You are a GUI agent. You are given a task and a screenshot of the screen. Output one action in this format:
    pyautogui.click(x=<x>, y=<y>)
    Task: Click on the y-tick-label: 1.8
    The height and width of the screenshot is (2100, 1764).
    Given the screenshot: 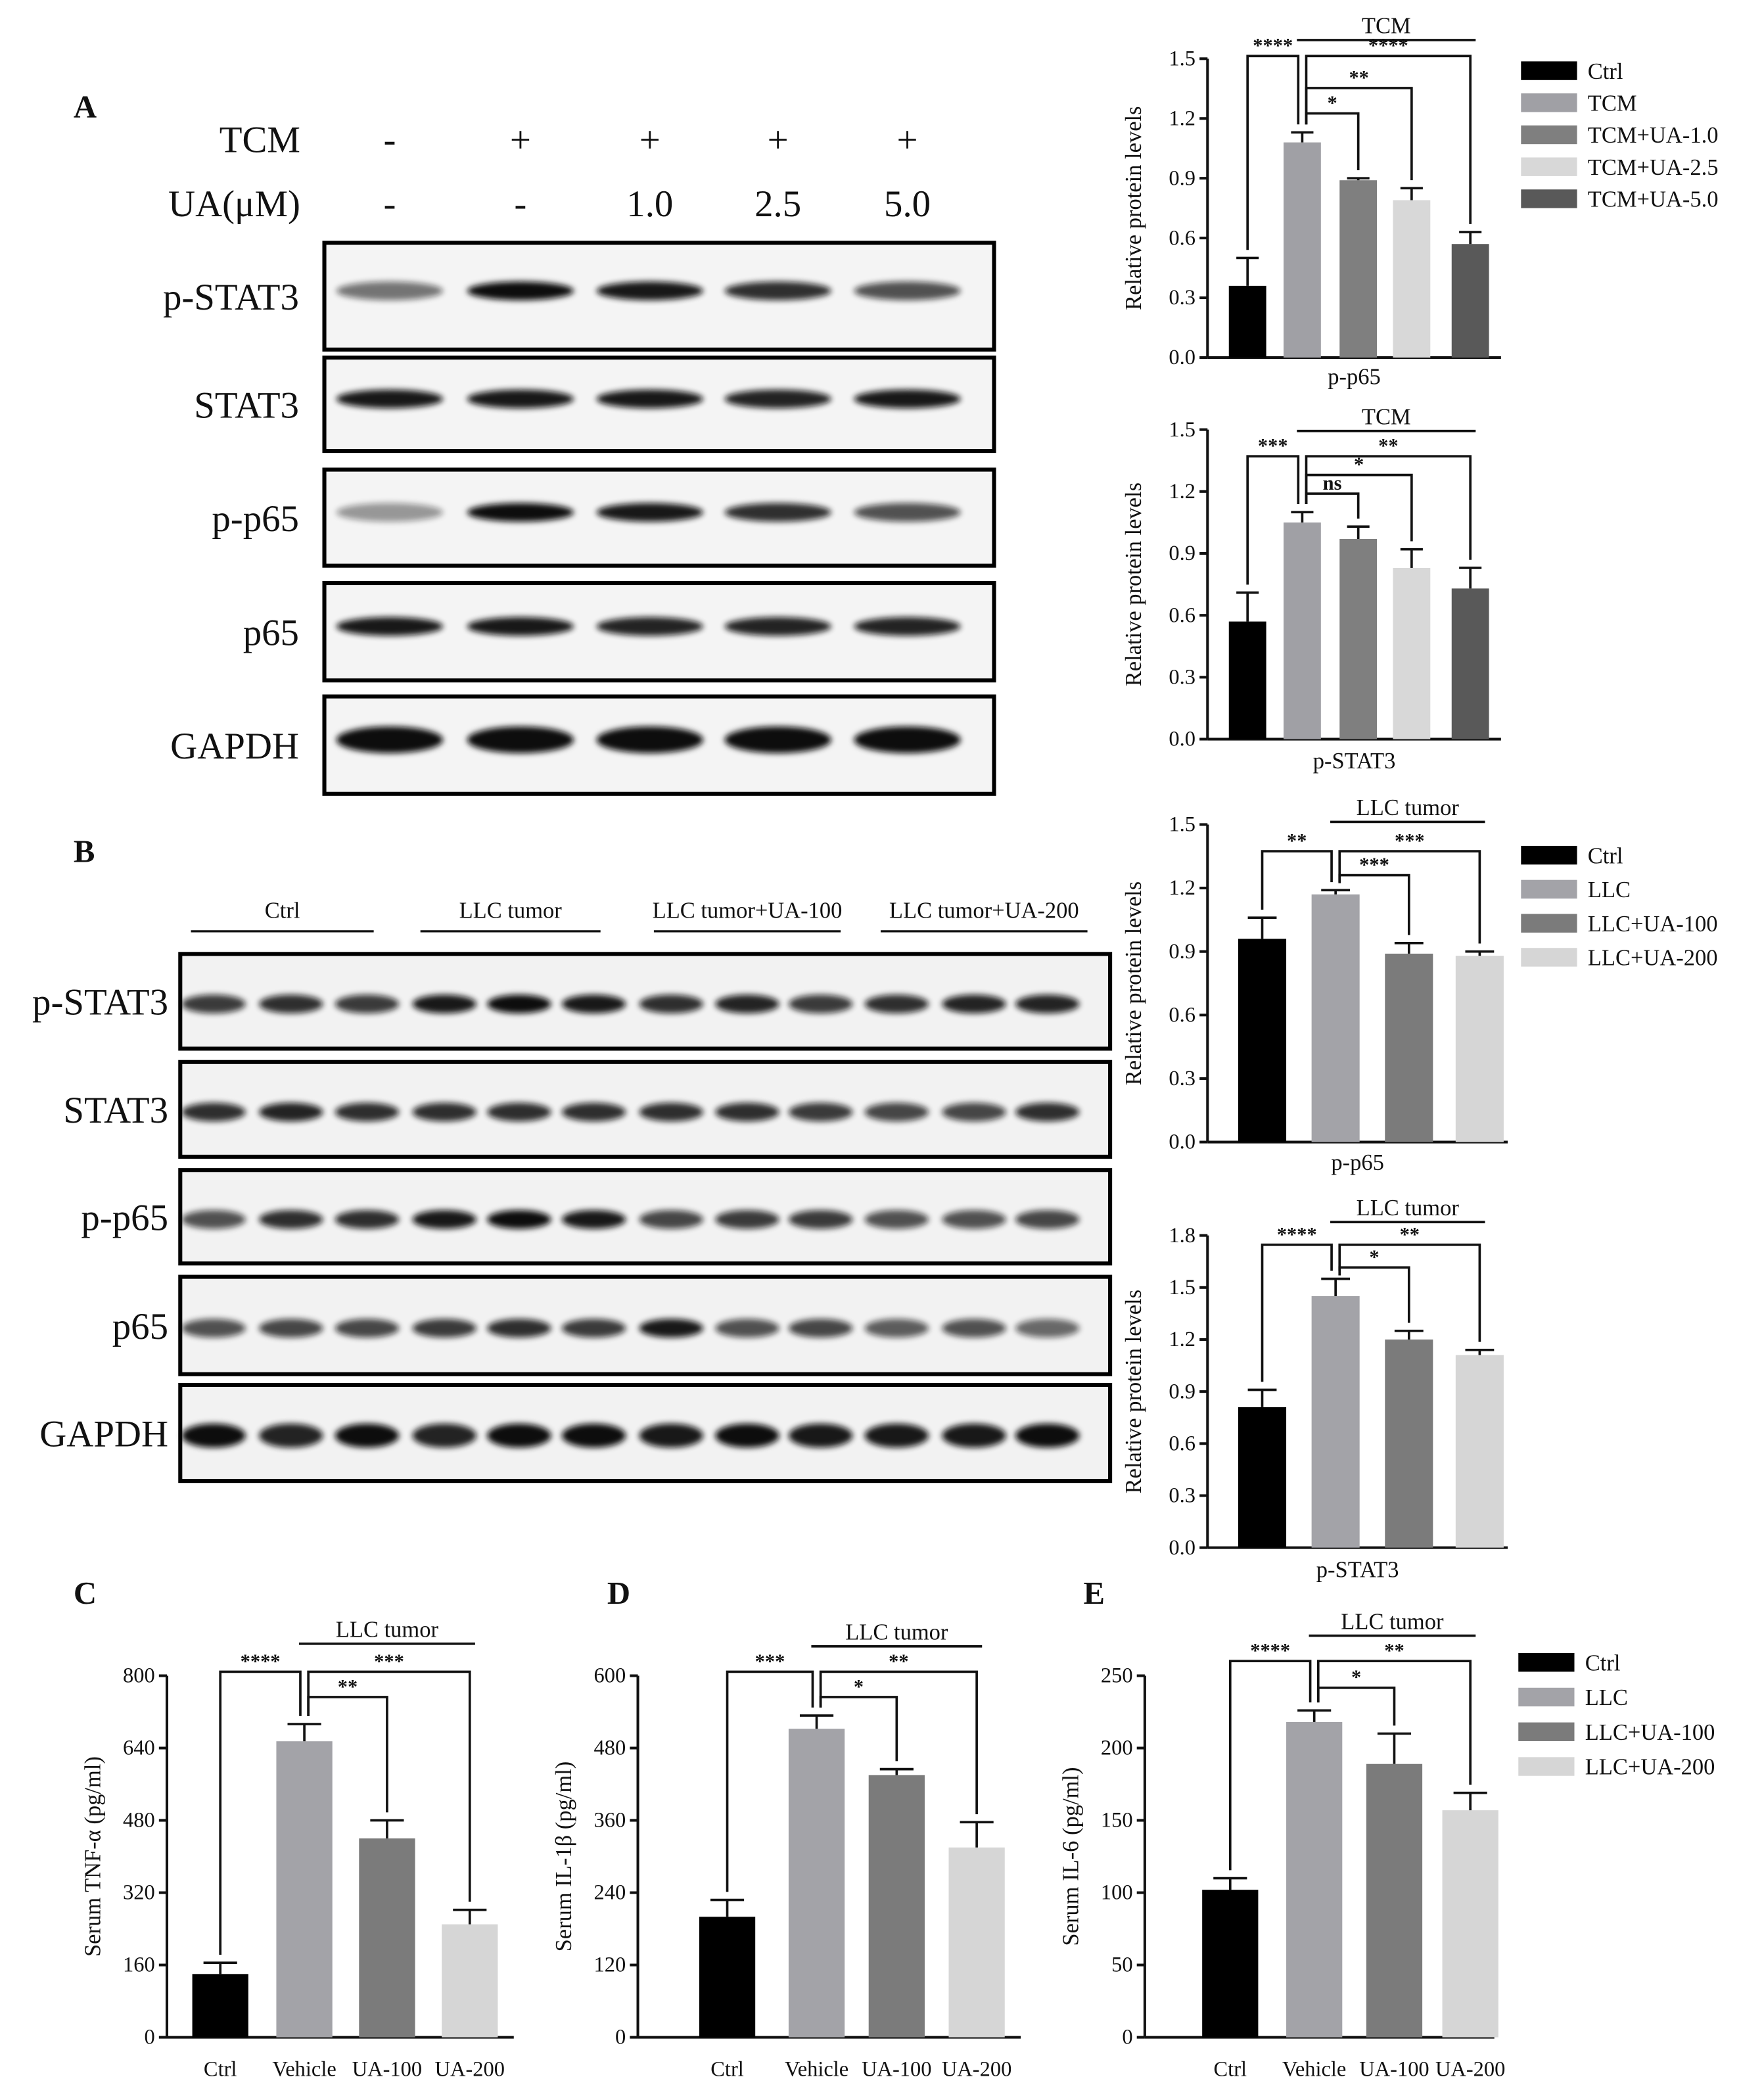 What is the action you would take?
    pyautogui.click(x=1182, y=1236)
    